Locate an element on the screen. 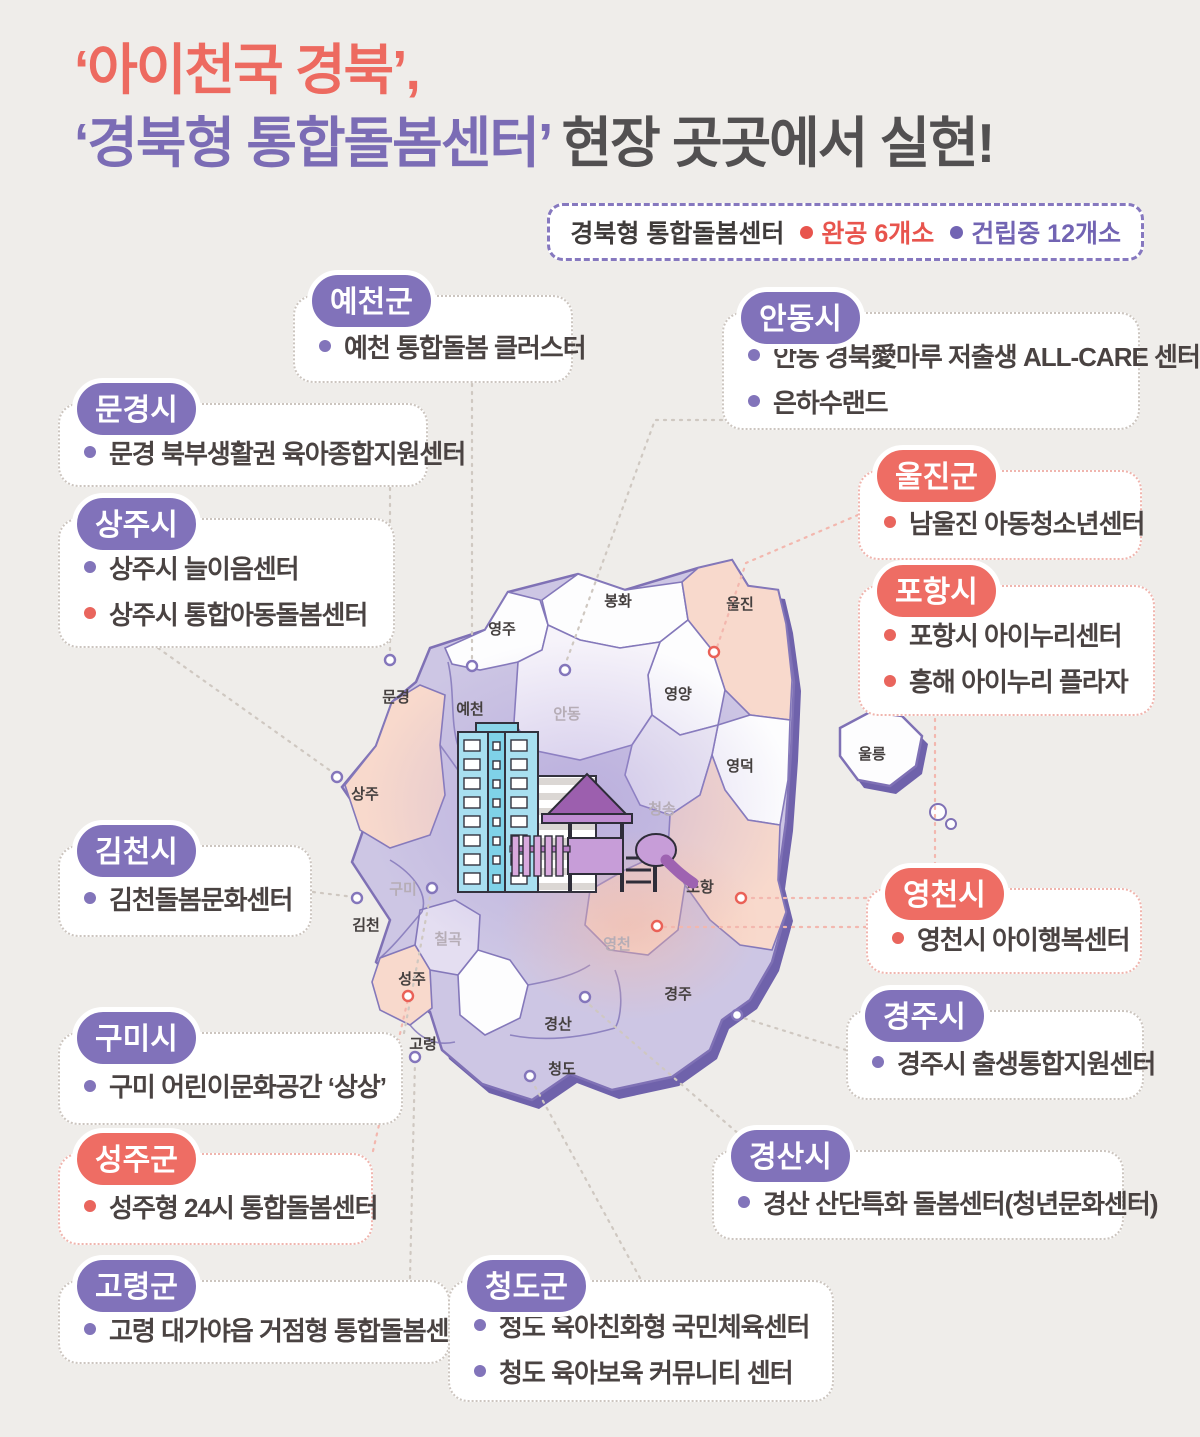 The height and width of the screenshot is (1437, 1200). title-line1-text: ‘아이천국 경북’, is located at coordinates (247, 70).